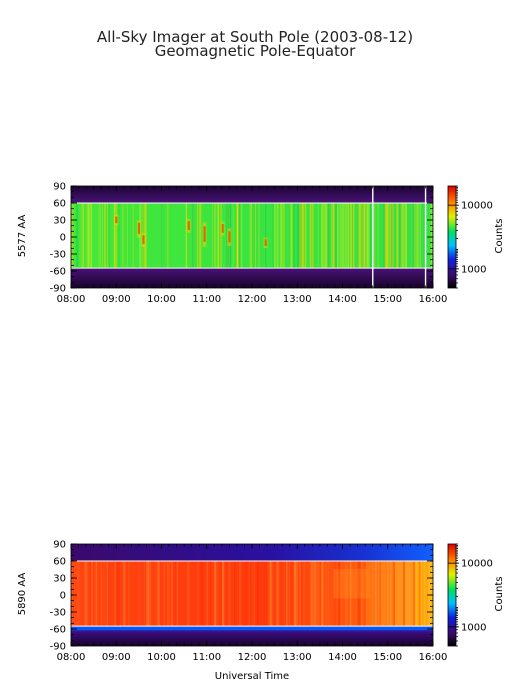 The width and height of the screenshot is (510, 680). I want to click on bright-halo, so click(138, 229).